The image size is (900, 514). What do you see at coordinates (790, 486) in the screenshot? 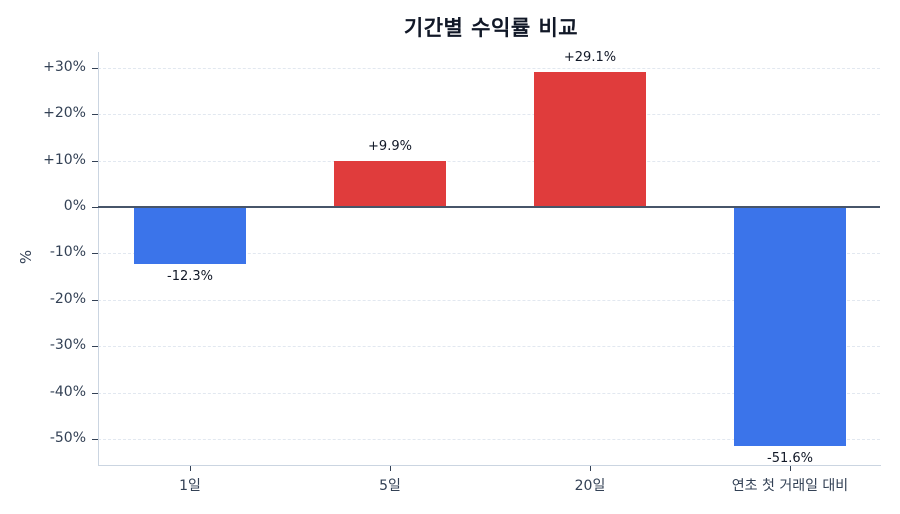
I see `x-tick-label: 연초 첫 거래일 대비` at bounding box center [790, 486].